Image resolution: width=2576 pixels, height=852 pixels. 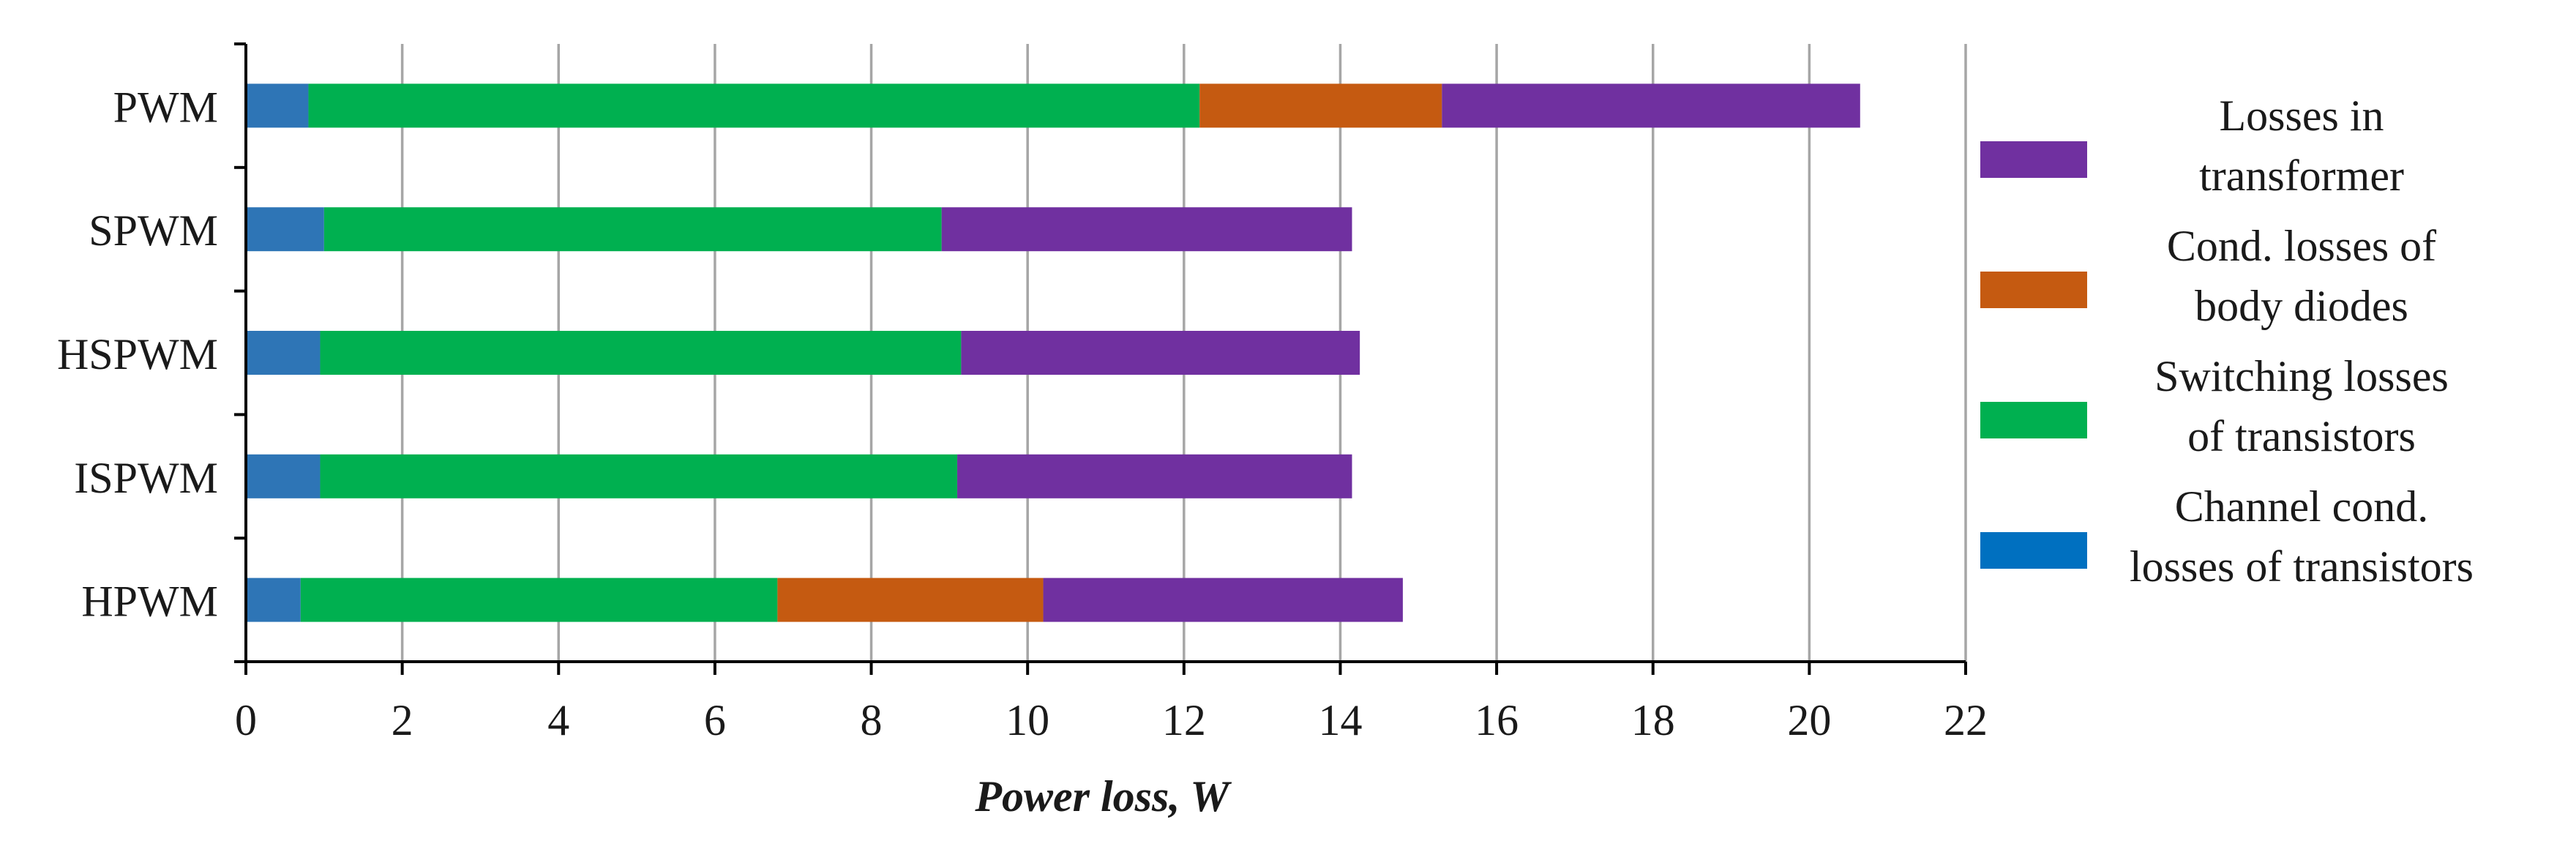 What do you see at coordinates (149, 602) in the screenshot?
I see `category-label-hpwm: HPWM` at bounding box center [149, 602].